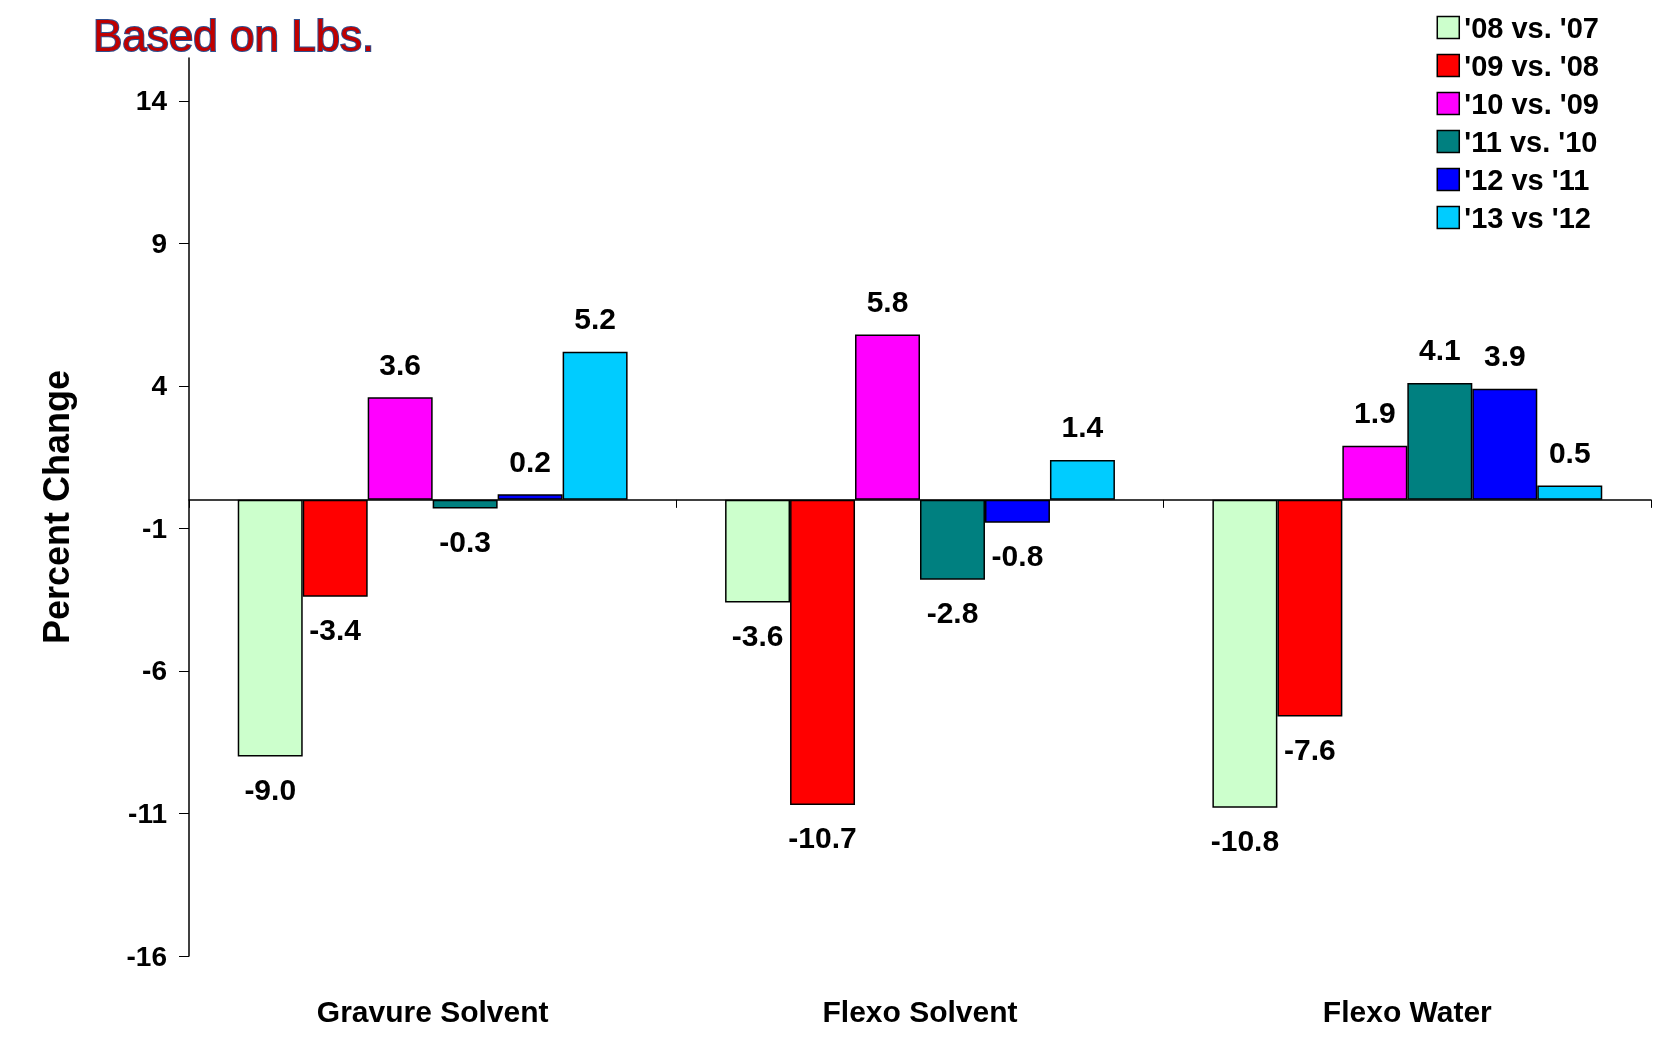  What do you see at coordinates (1531, 141) in the screenshot?
I see `legend-label: '11 vs. '10` at bounding box center [1531, 141].